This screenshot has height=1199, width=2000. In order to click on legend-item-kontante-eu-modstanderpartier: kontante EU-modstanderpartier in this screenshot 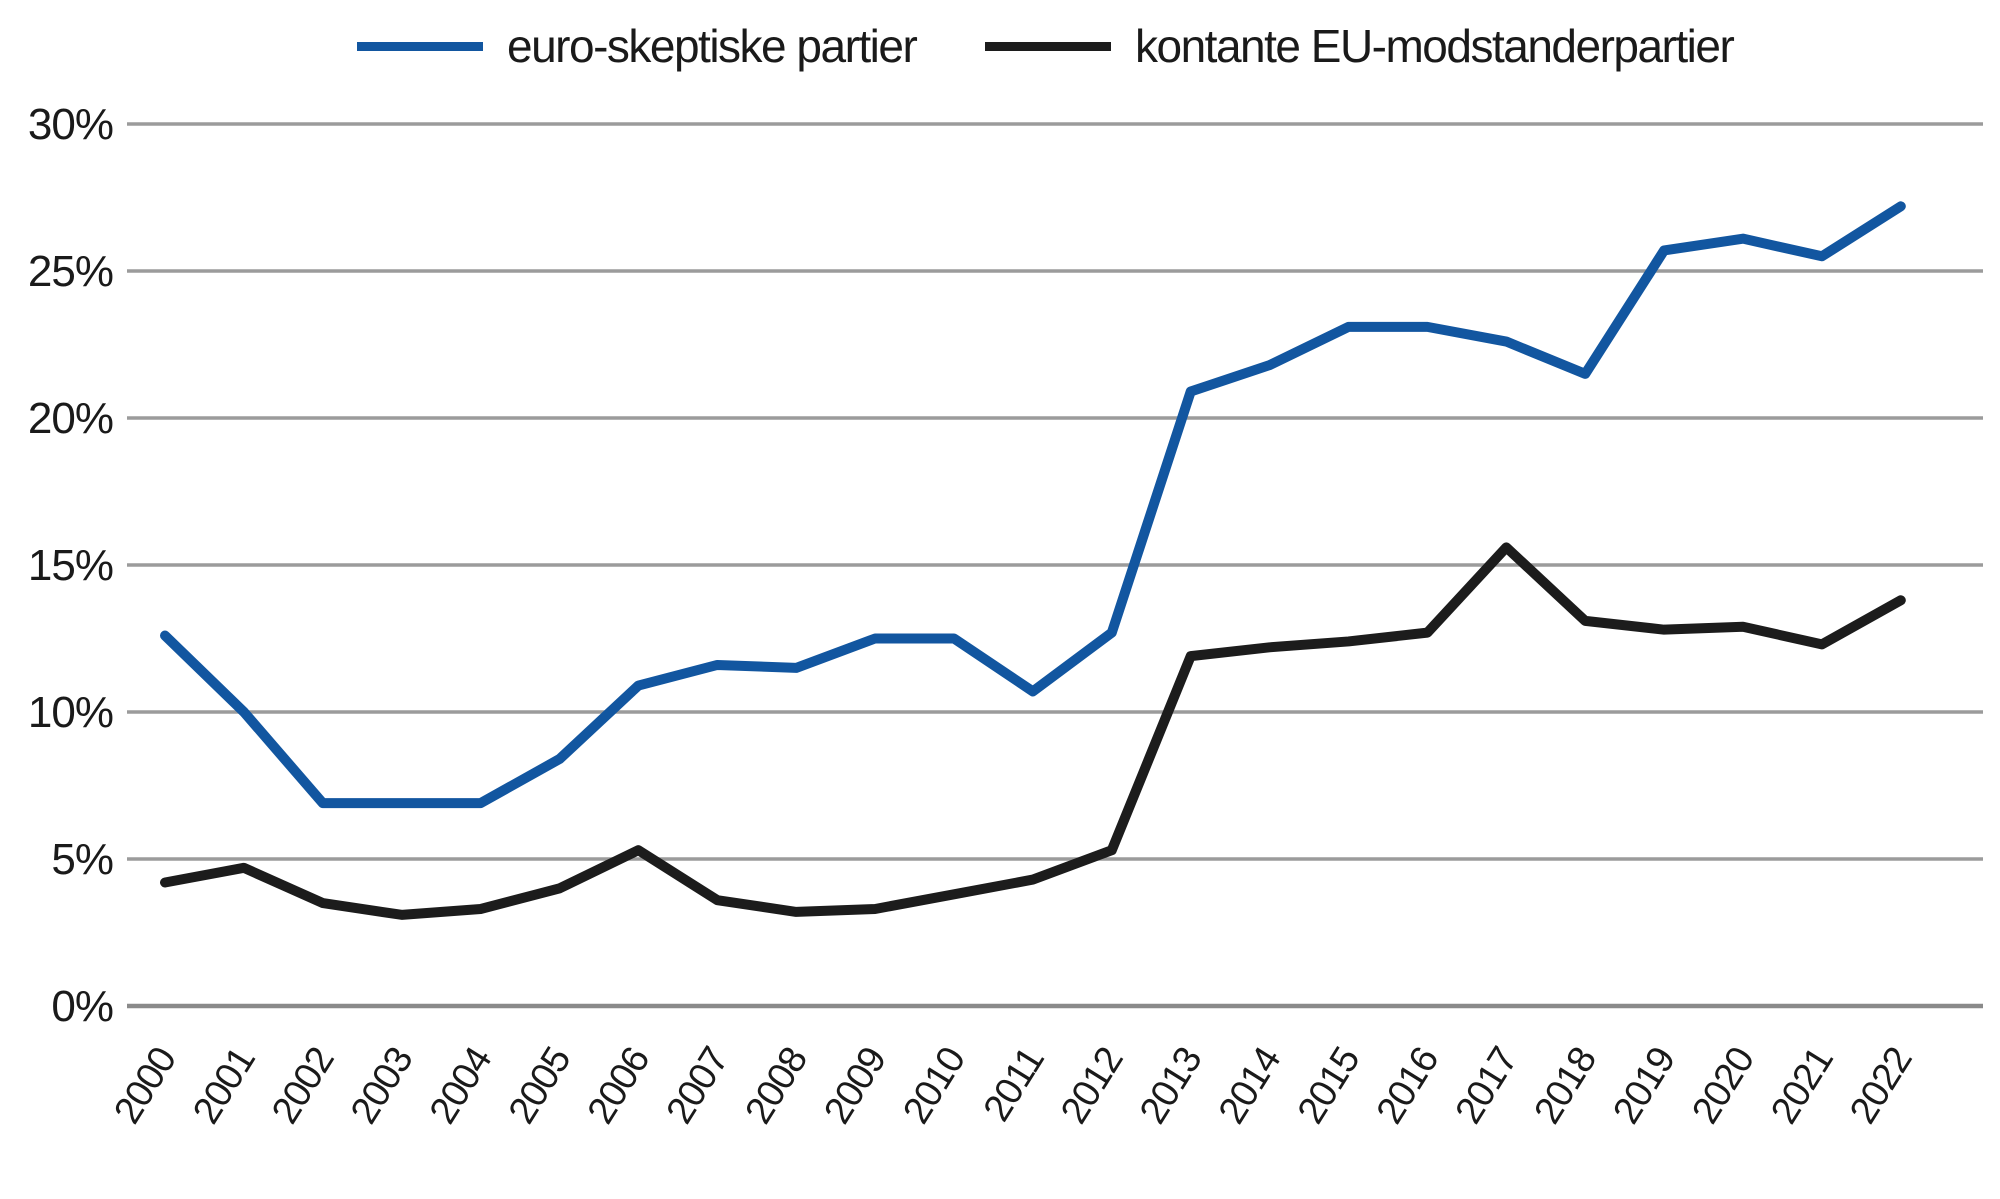, I will do `click(1360, 46)`.